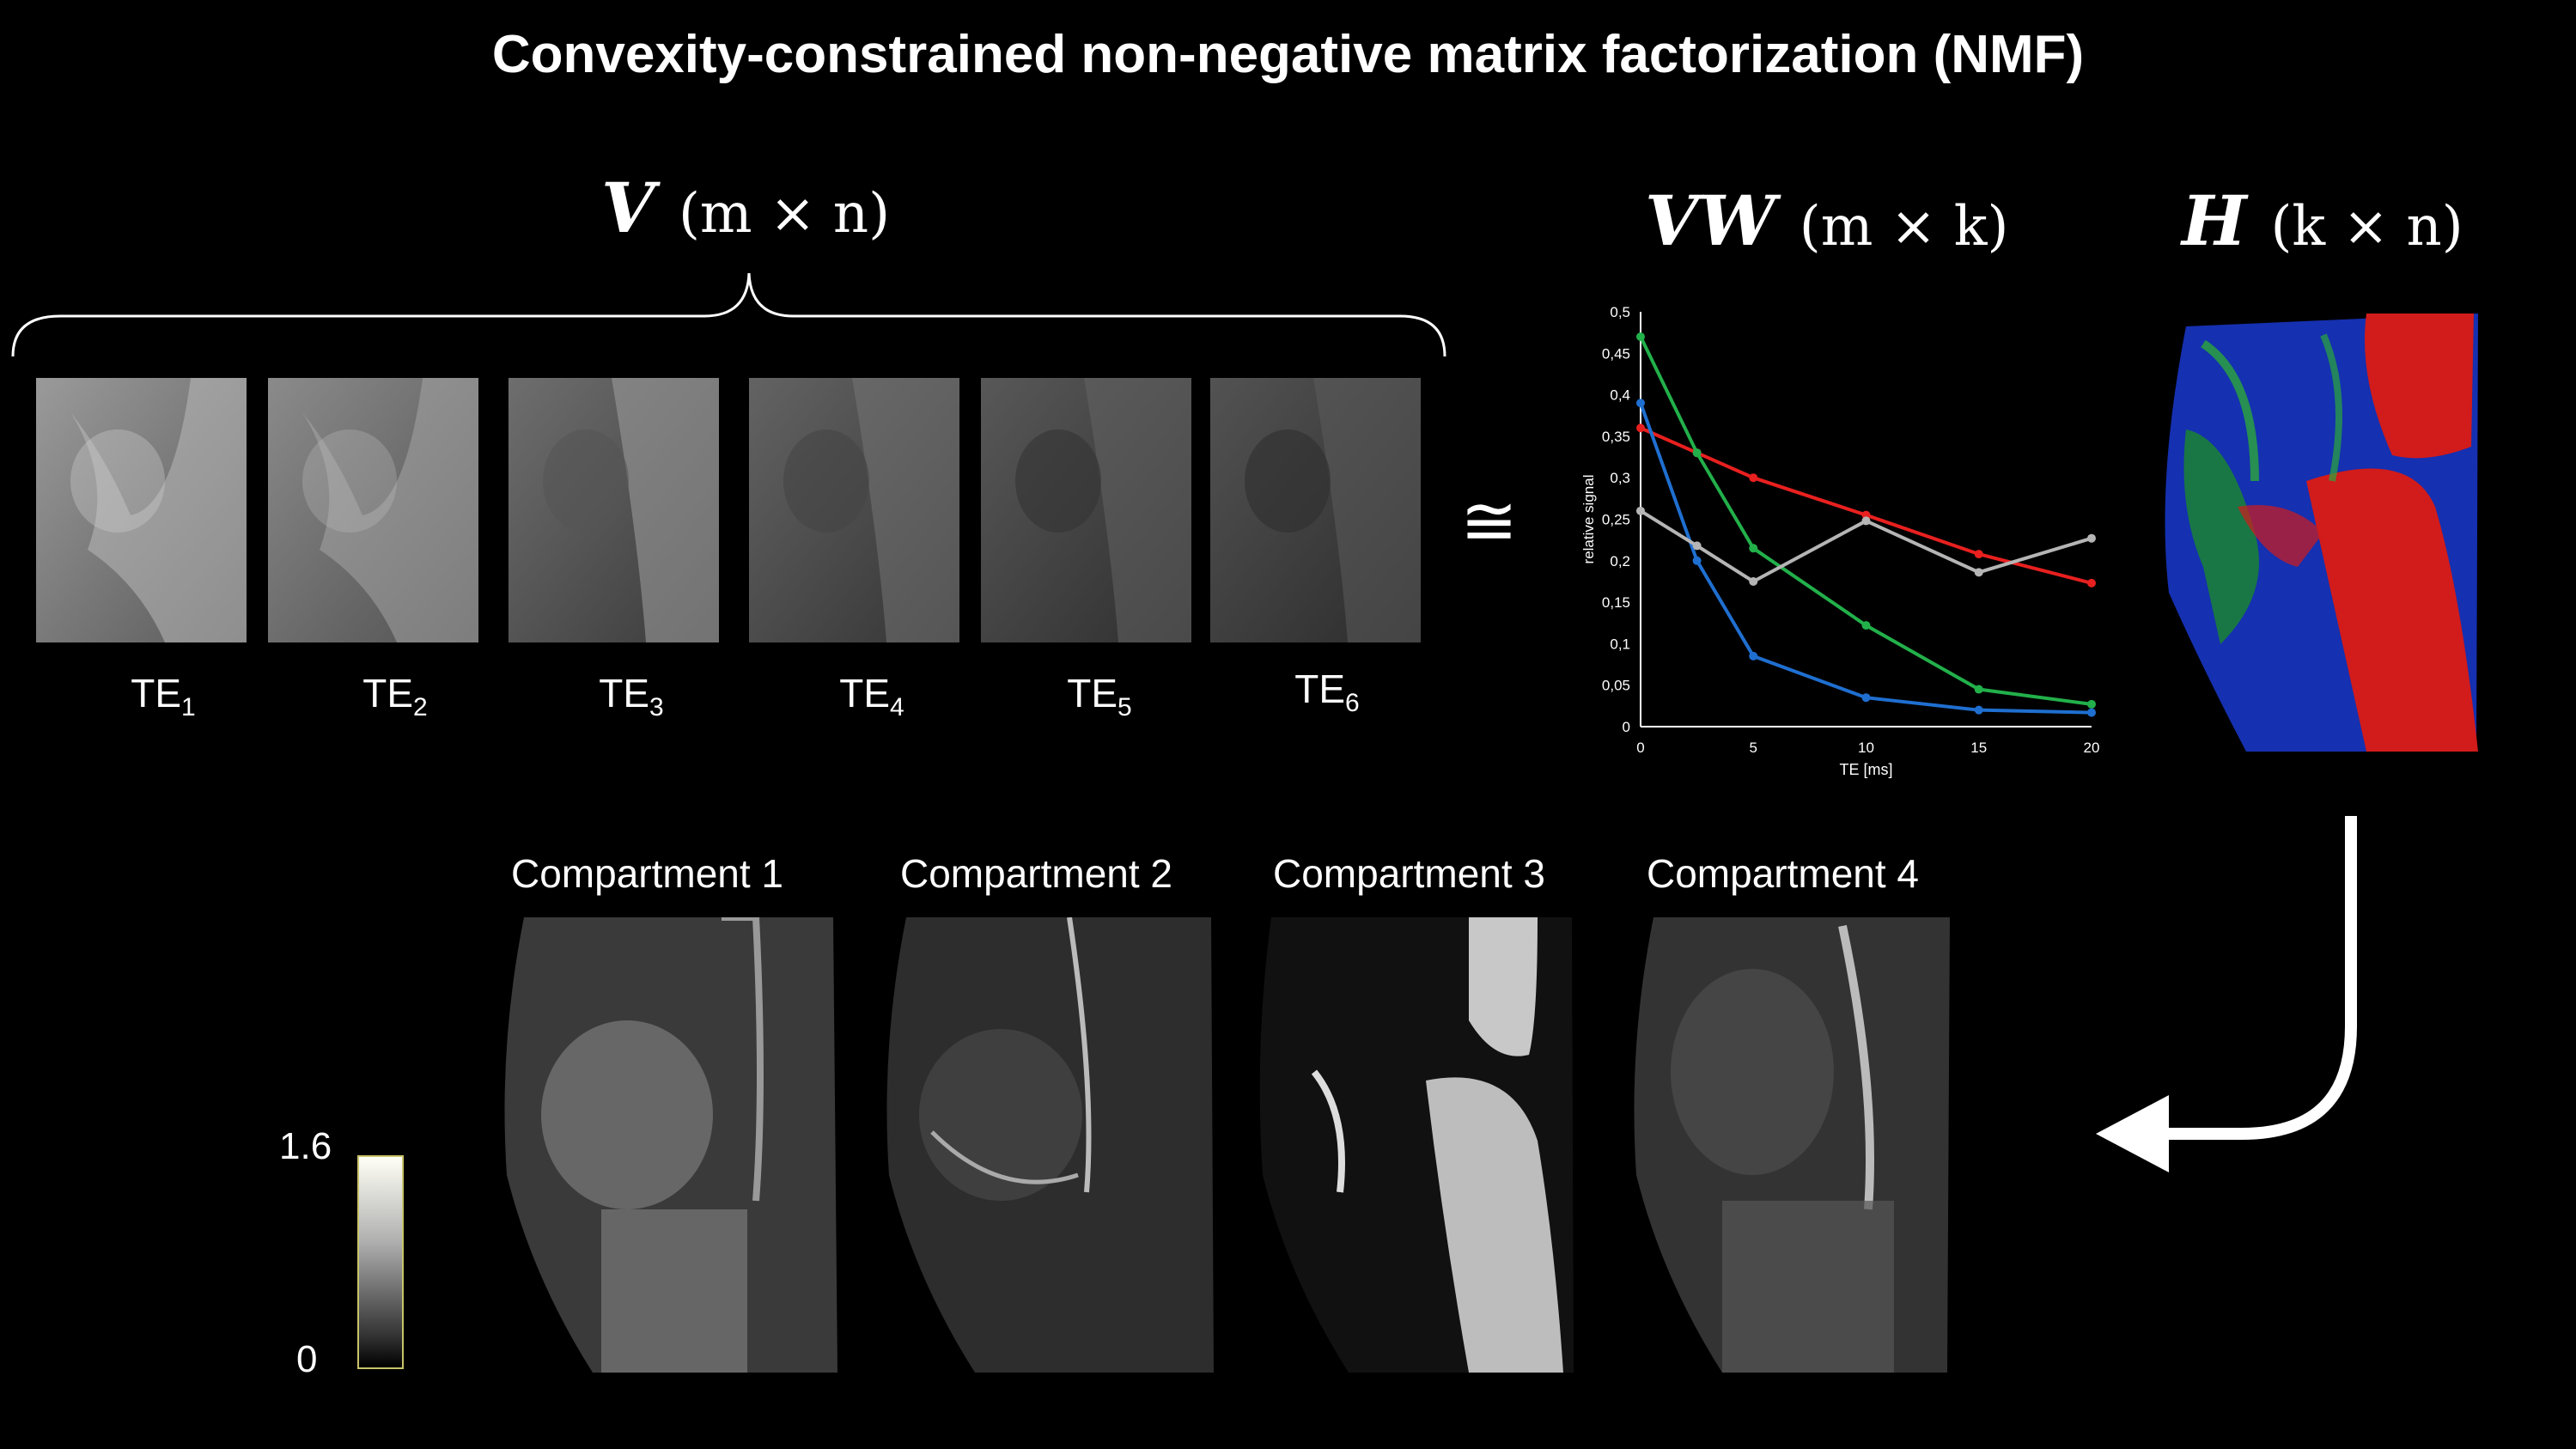  What do you see at coordinates (871, 696) in the screenshot?
I see `te-label-4: TE4` at bounding box center [871, 696].